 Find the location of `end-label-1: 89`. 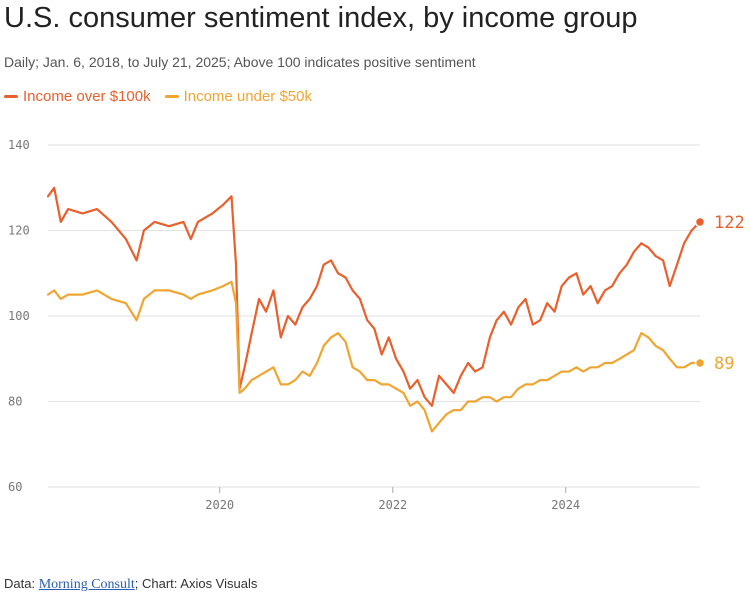

end-label-1: 89 is located at coordinates (724, 364).